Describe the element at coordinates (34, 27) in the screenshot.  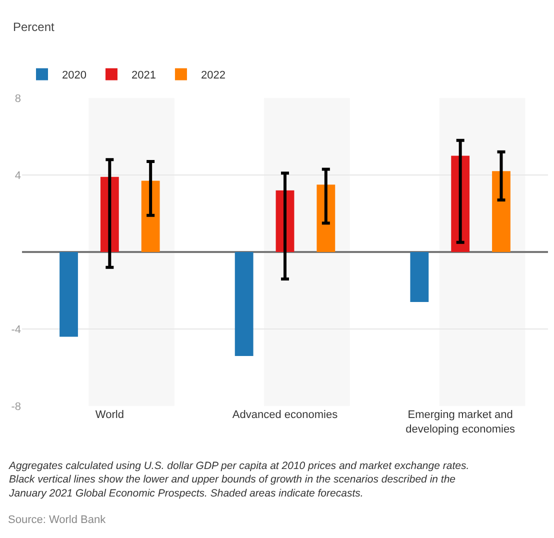
I see `y-axis-title: Percent` at that location.